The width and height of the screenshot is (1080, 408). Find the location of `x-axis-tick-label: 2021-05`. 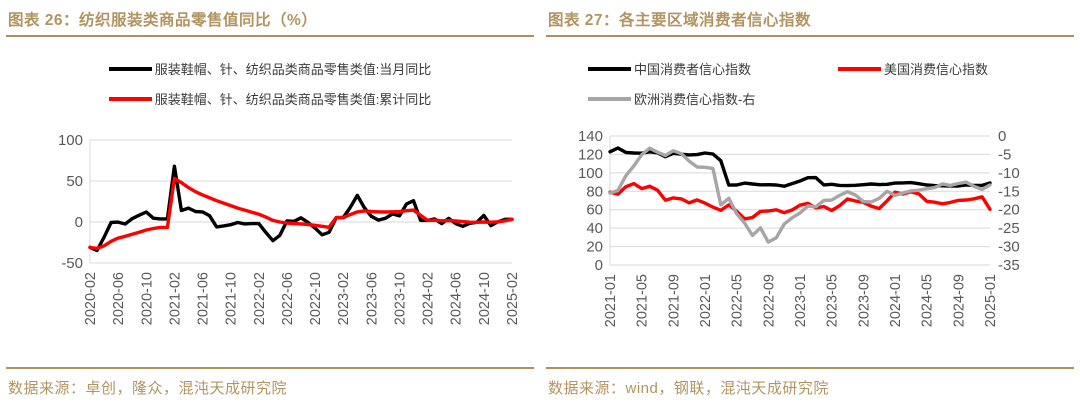

x-axis-tick-label: 2021-05 is located at coordinates (643, 300).